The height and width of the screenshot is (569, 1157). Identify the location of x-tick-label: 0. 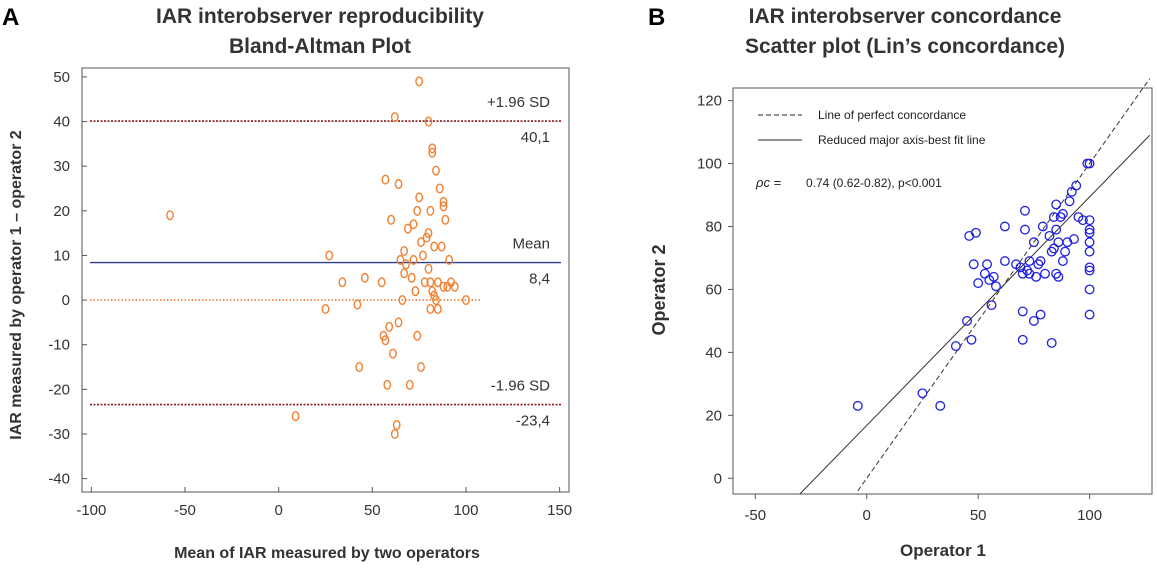
(279, 510).